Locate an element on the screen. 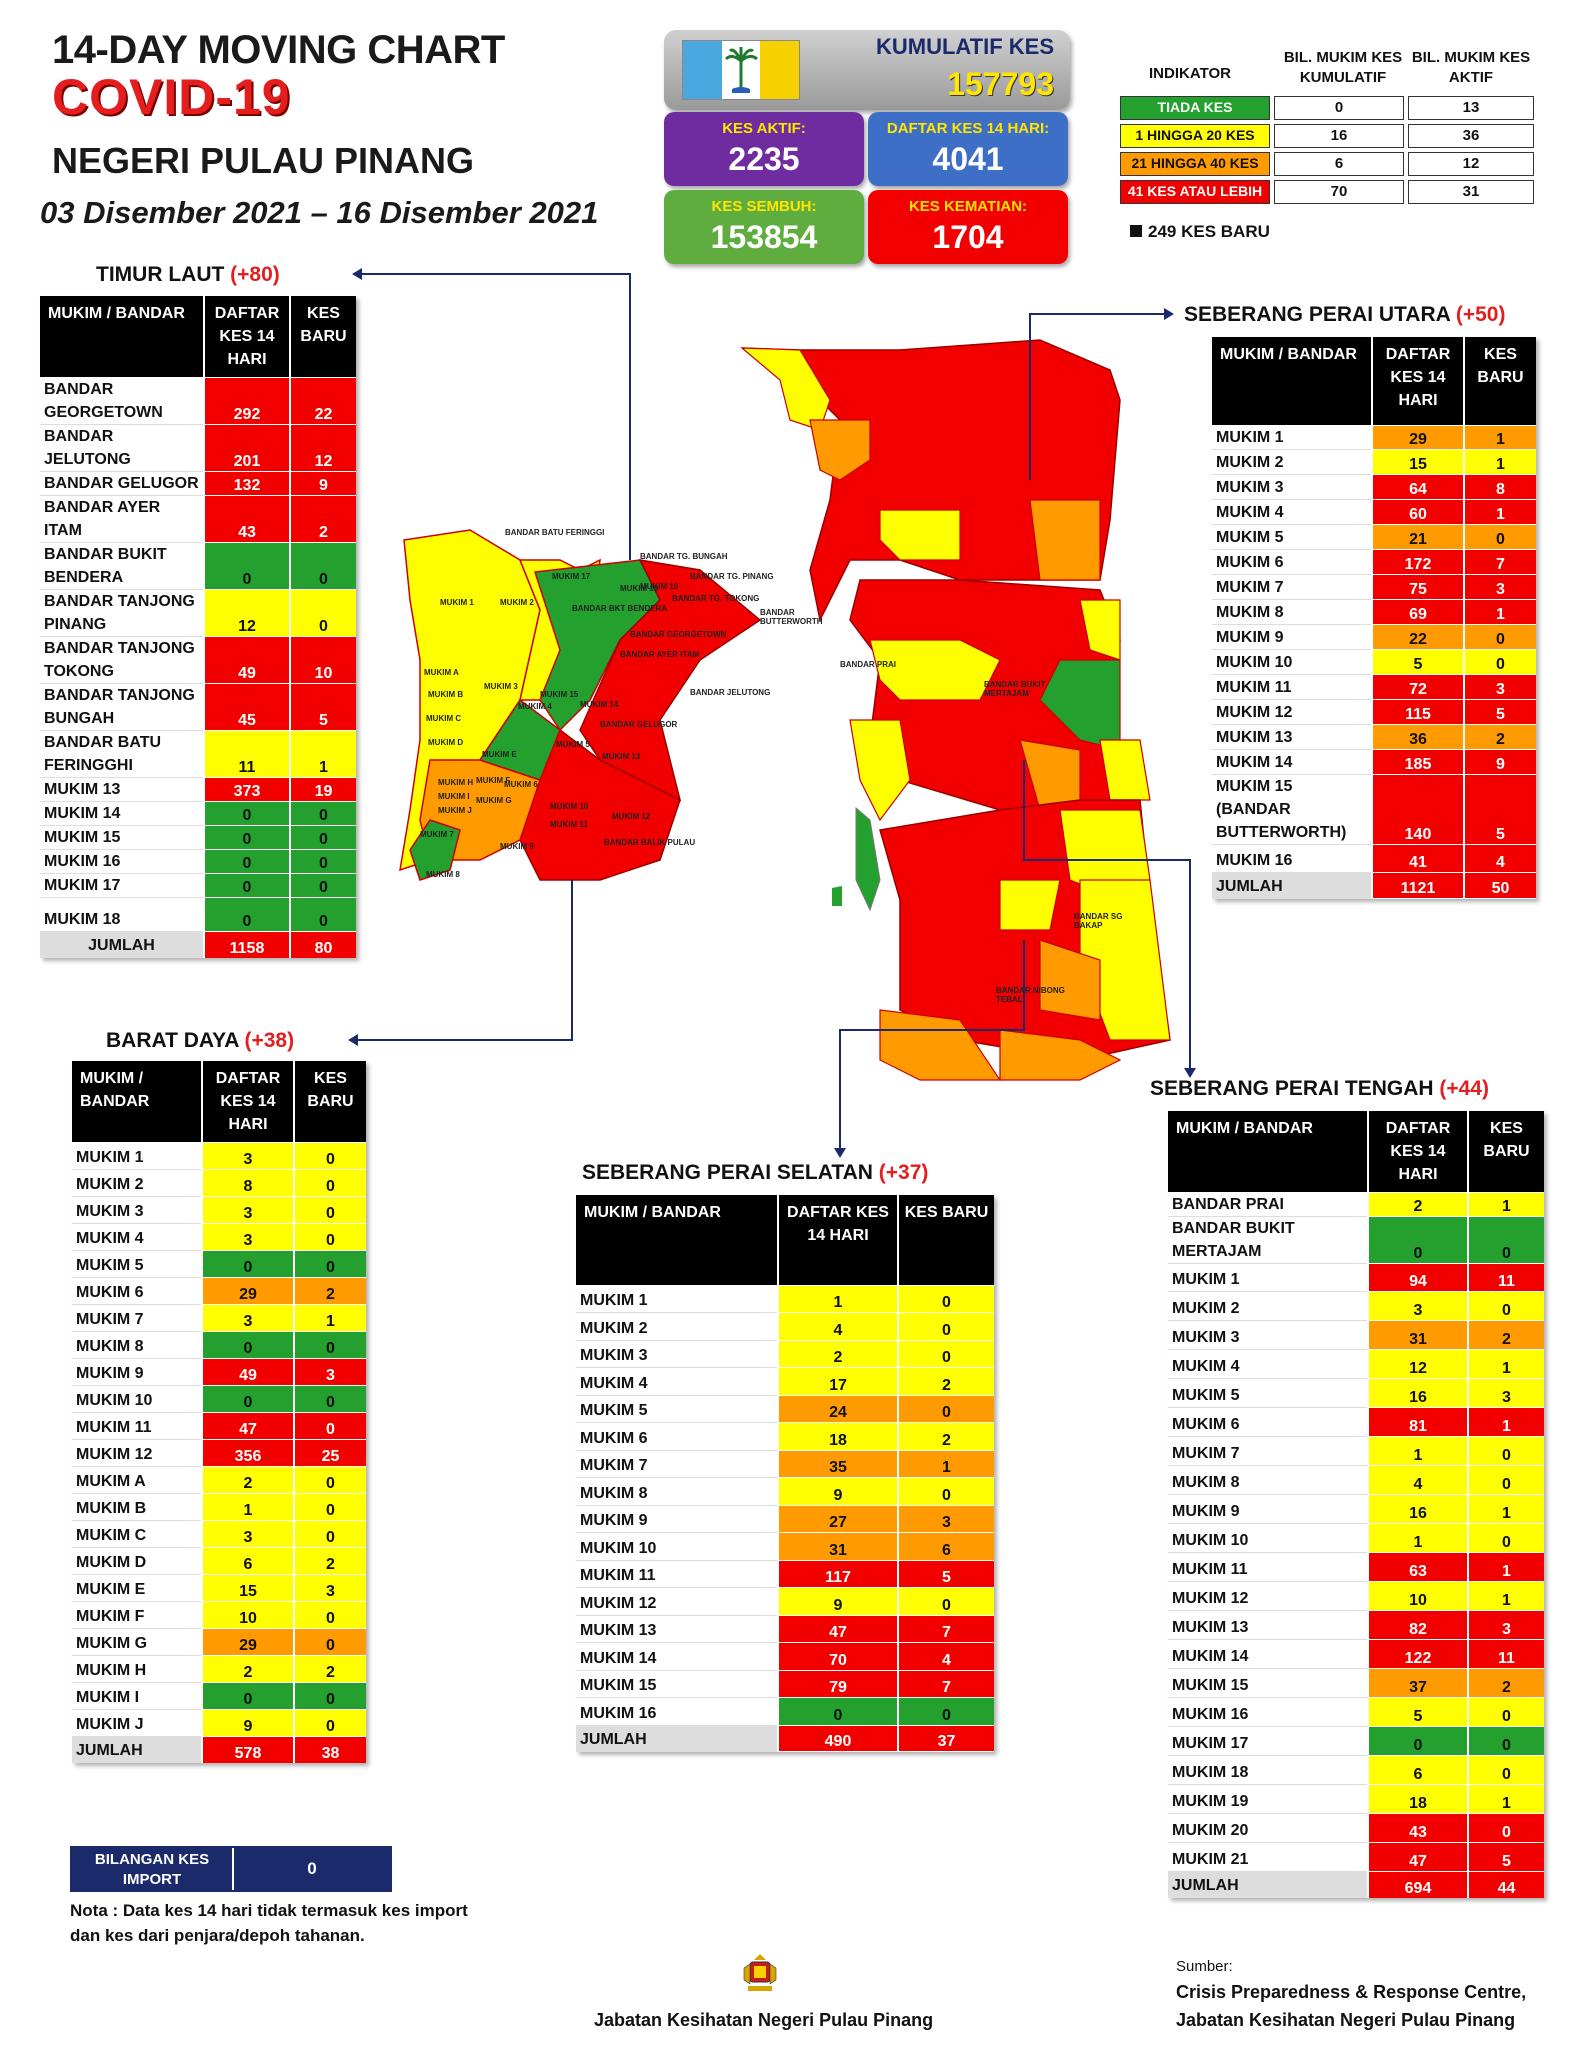 The height and width of the screenshot is (2048, 1593). row-name: MUKIM 1 is located at coordinates (677, 1298).